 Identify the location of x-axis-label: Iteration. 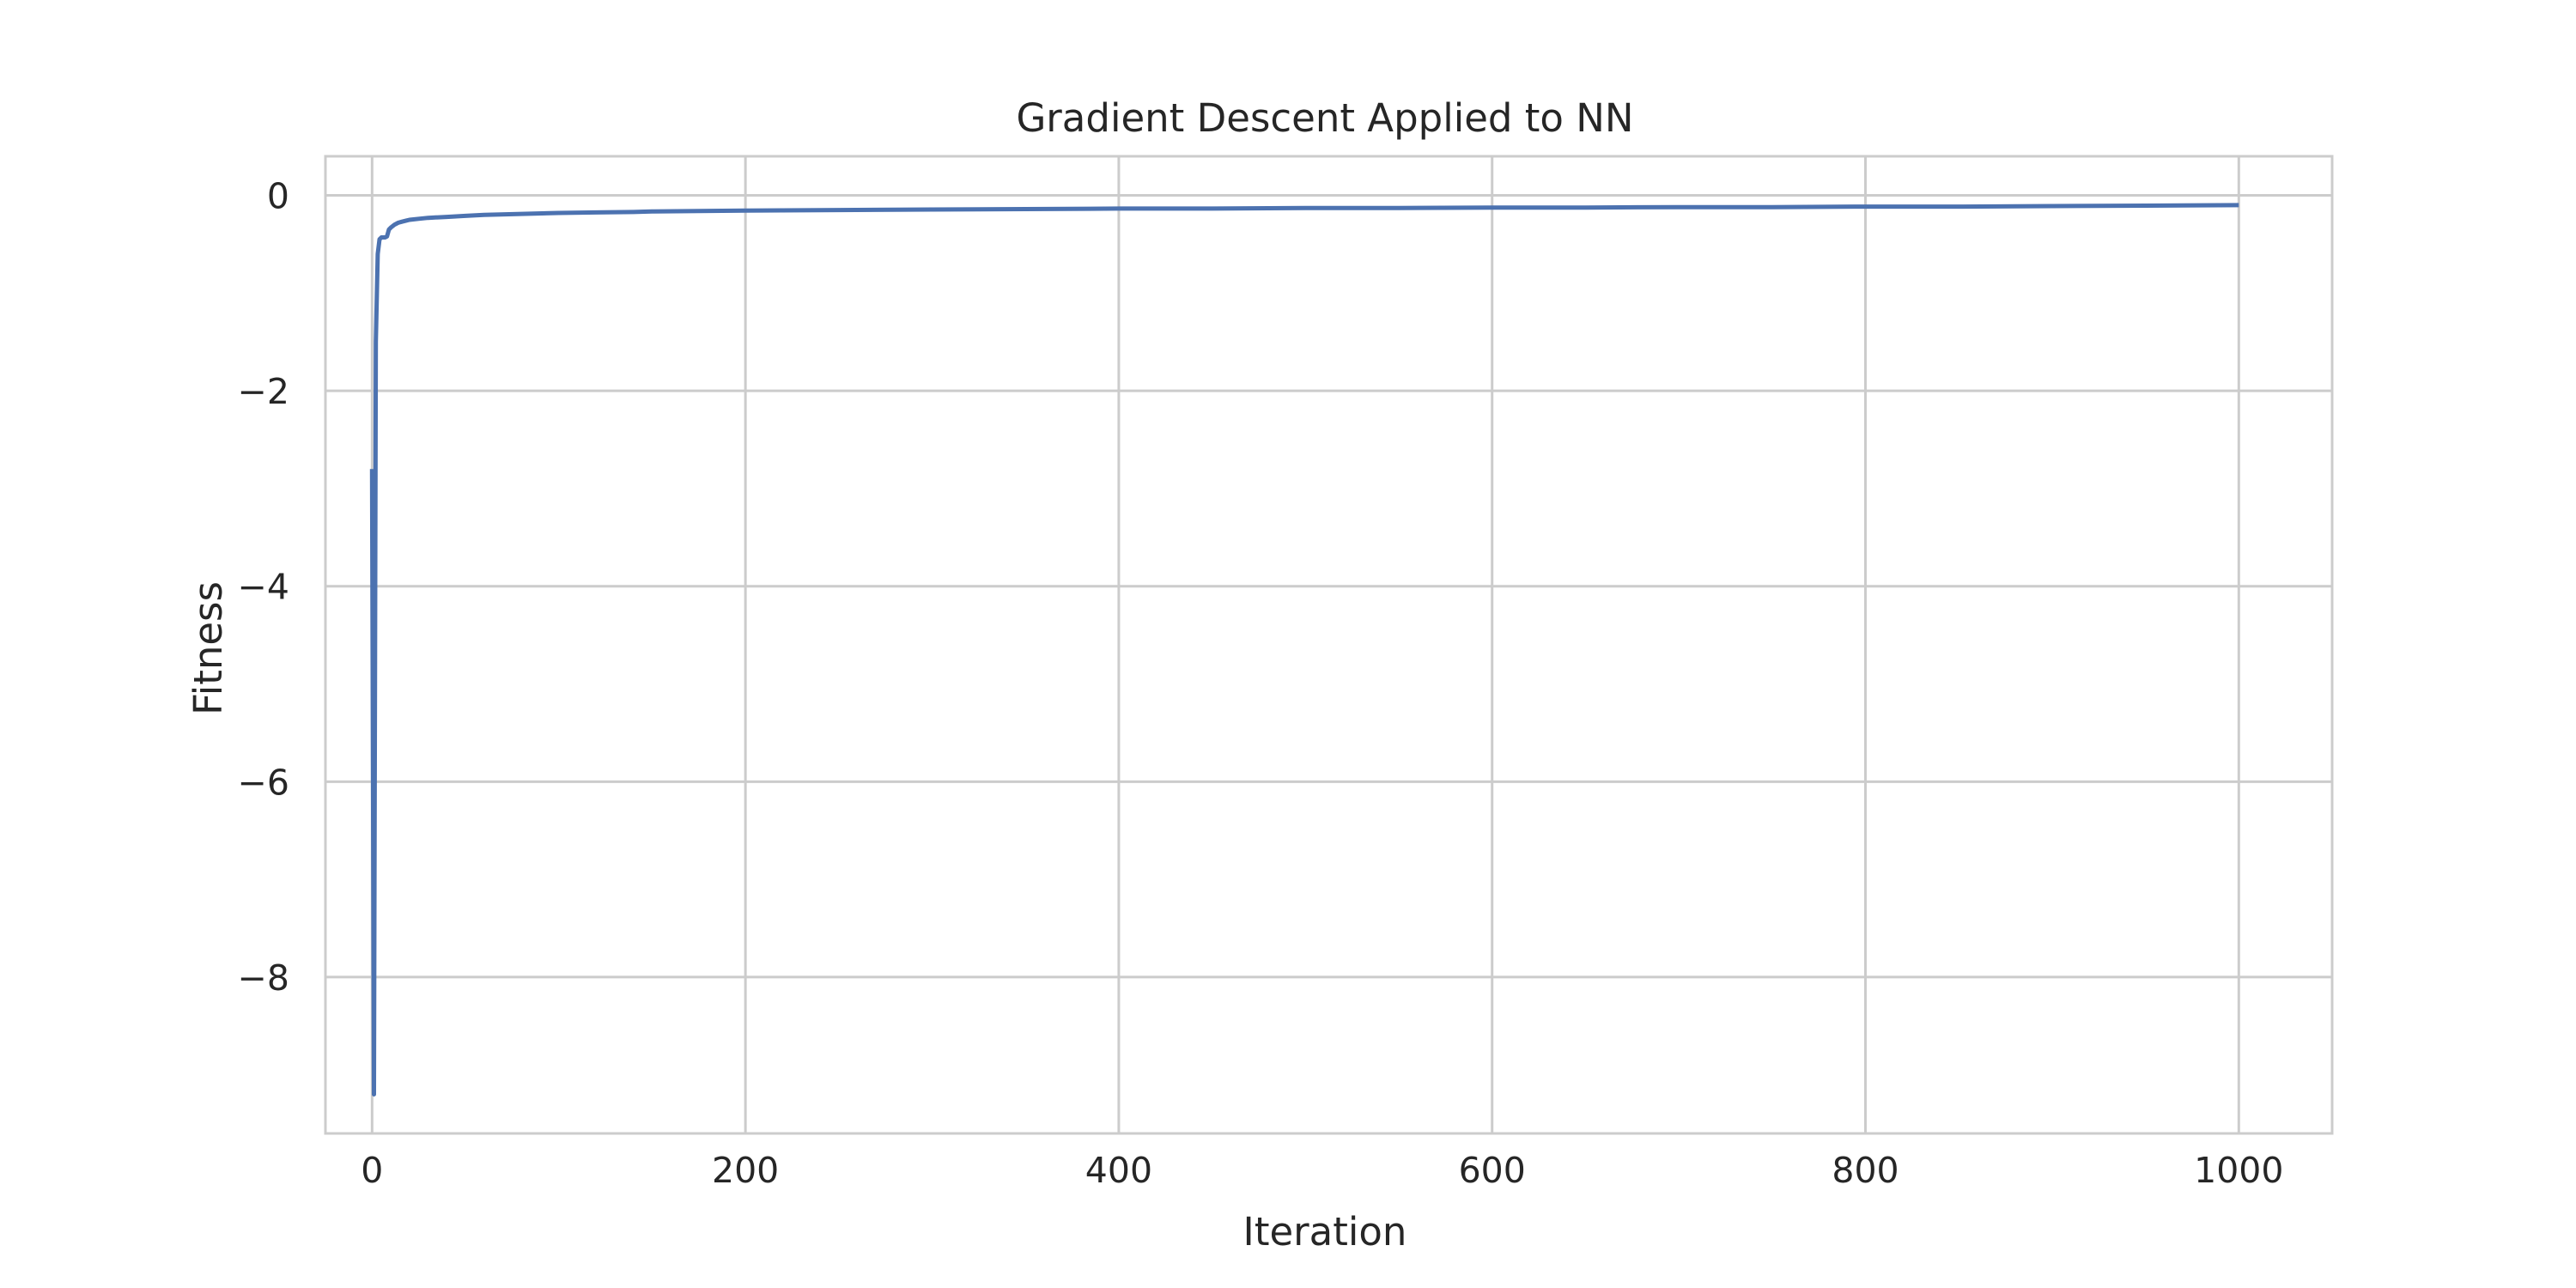
(1325, 1232).